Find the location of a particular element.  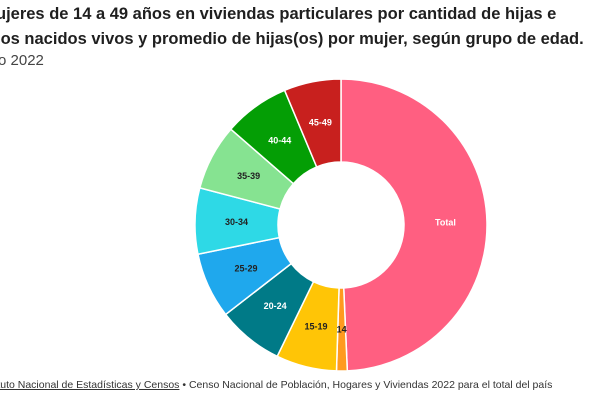

slice-label-25-29: 25-29 is located at coordinates (246, 269).